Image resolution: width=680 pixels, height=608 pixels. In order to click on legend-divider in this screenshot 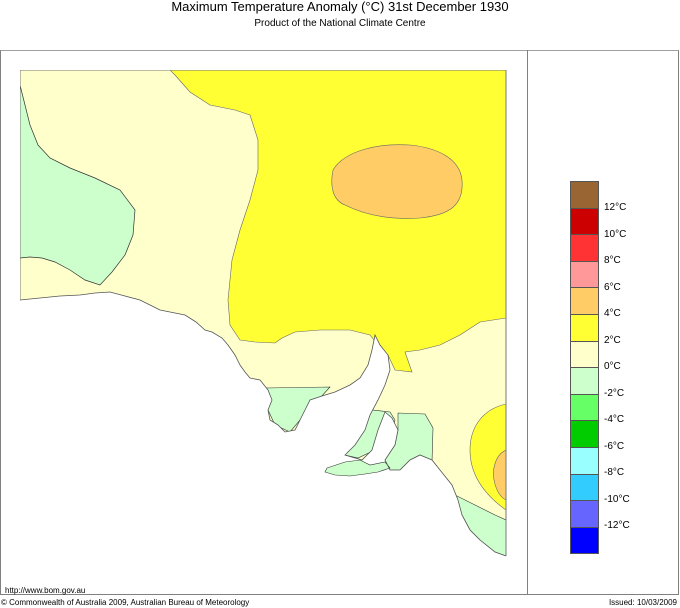, I will do `click(527, 322)`.